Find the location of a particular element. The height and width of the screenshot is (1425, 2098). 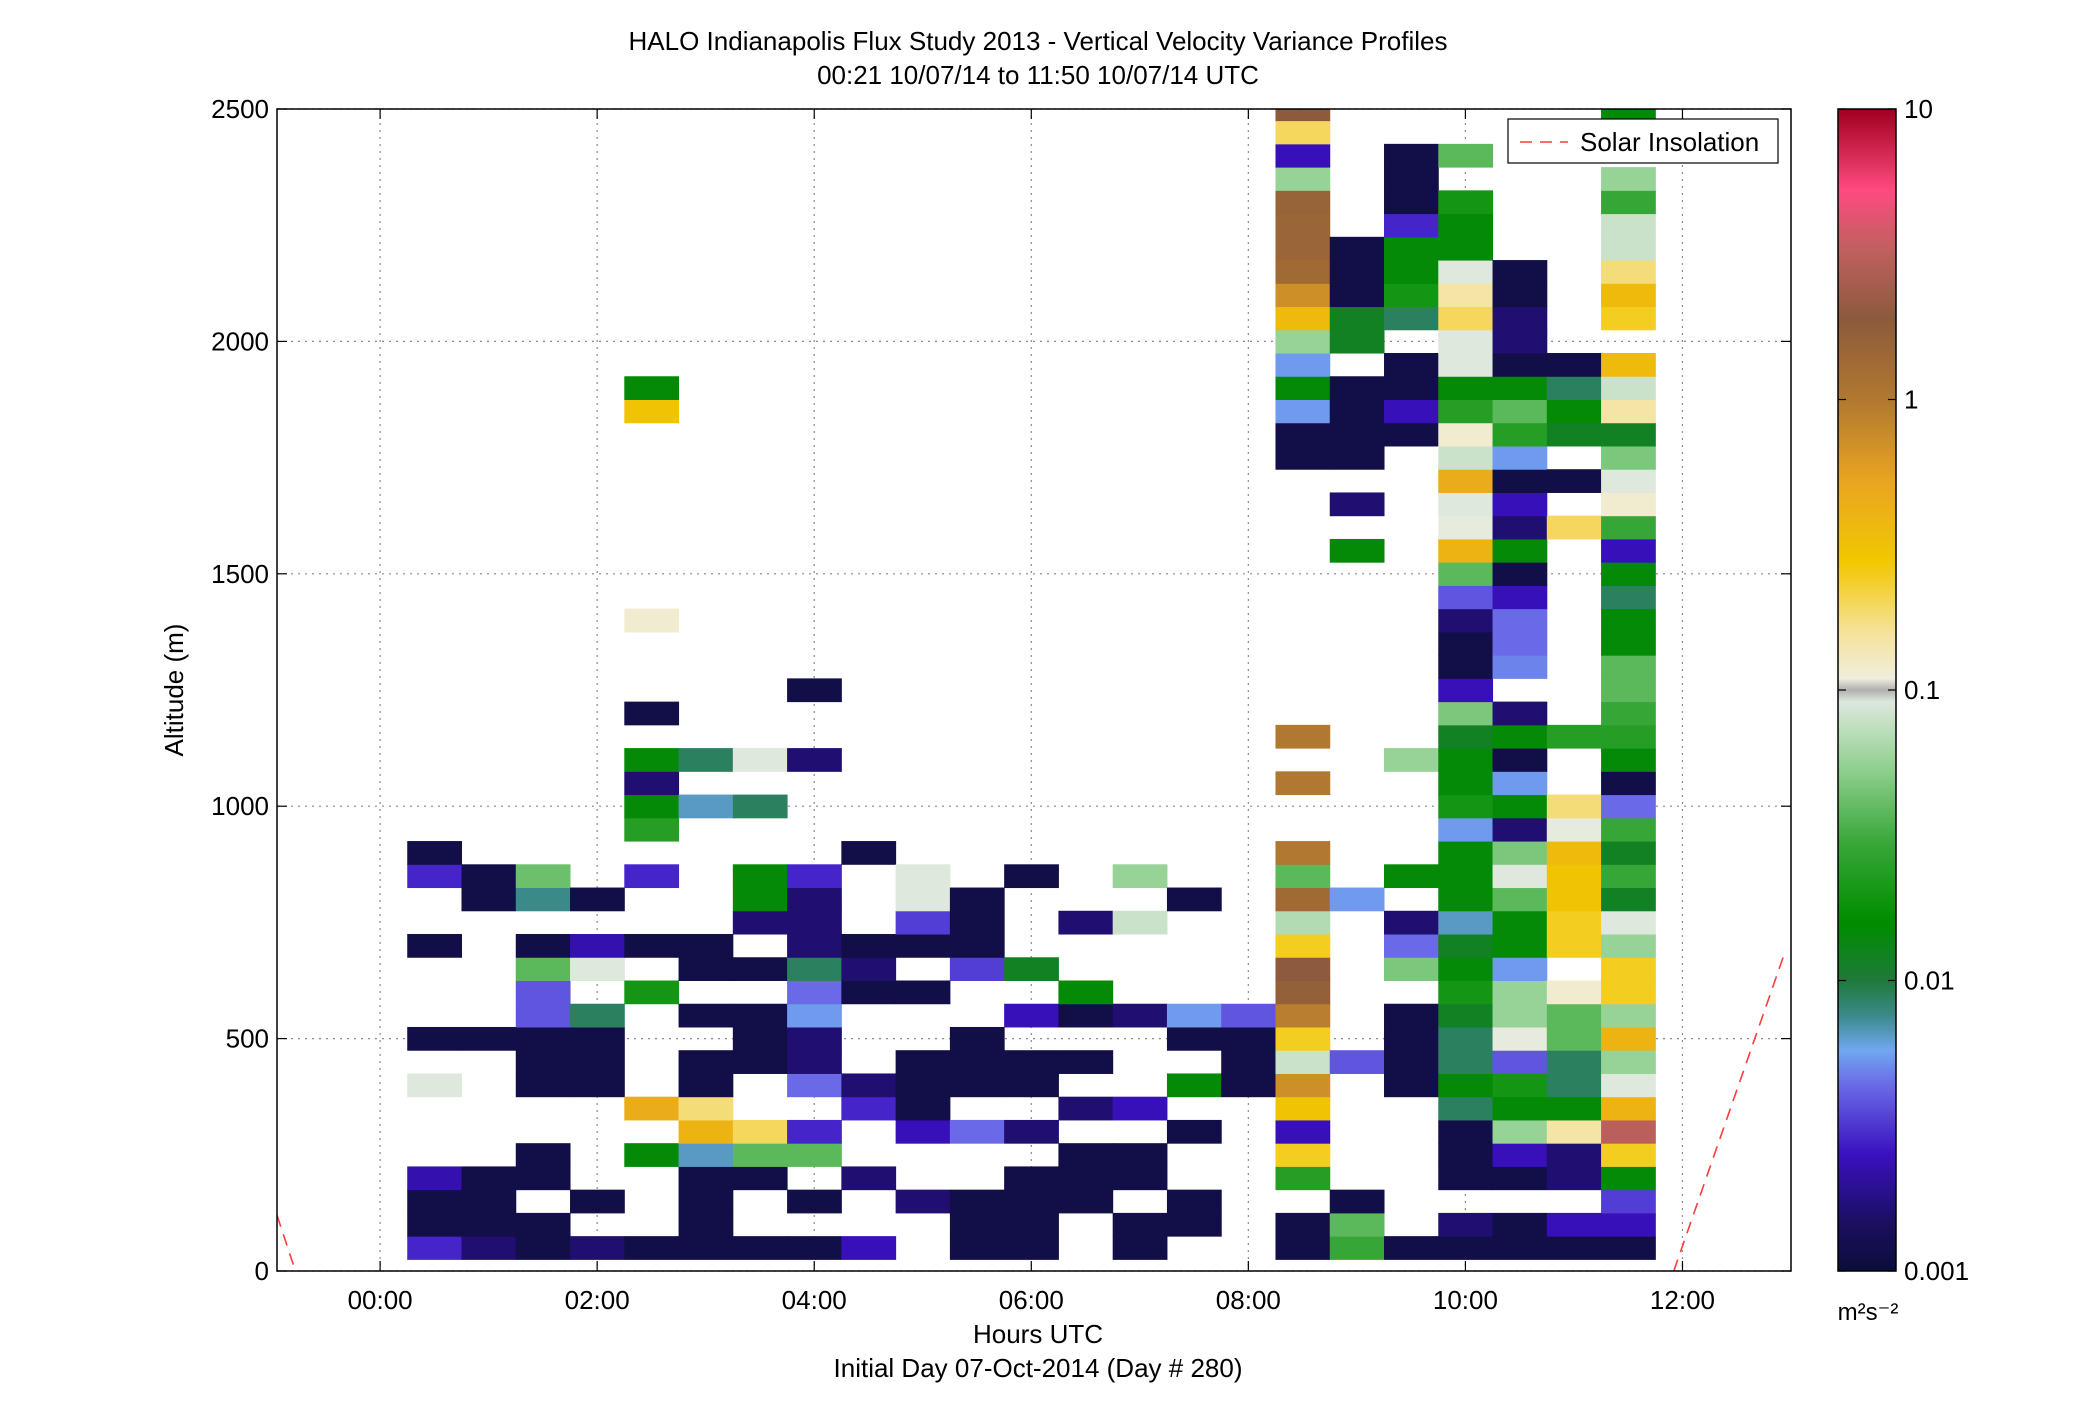

x-axis-sublabel: Initial Day 07-Oct-2014 (Day # 280) is located at coordinates (1038, 1368).